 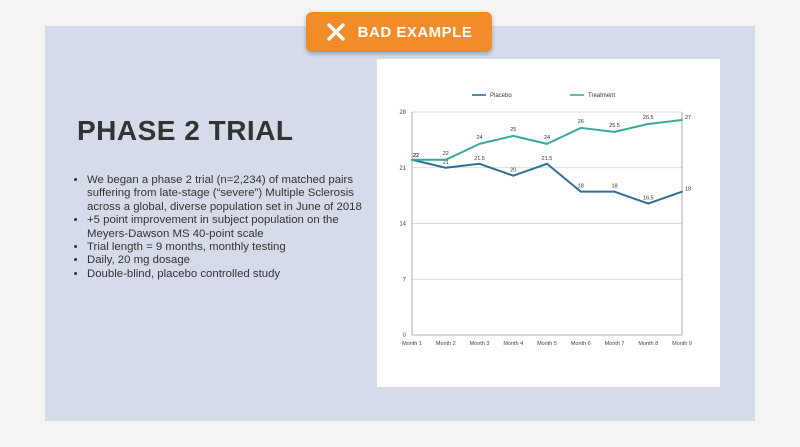 I want to click on y-tick-label: 28, so click(x=402, y=113).